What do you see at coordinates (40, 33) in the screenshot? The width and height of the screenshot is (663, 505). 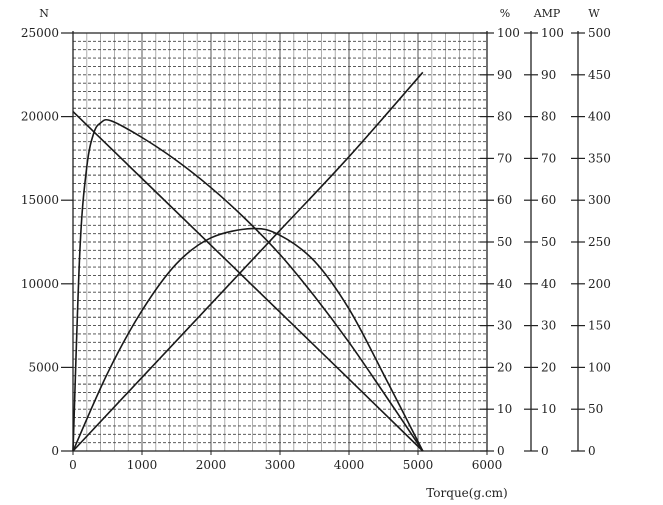 I see `left-axis-tick-label: 25000` at bounding box center [40, 33].